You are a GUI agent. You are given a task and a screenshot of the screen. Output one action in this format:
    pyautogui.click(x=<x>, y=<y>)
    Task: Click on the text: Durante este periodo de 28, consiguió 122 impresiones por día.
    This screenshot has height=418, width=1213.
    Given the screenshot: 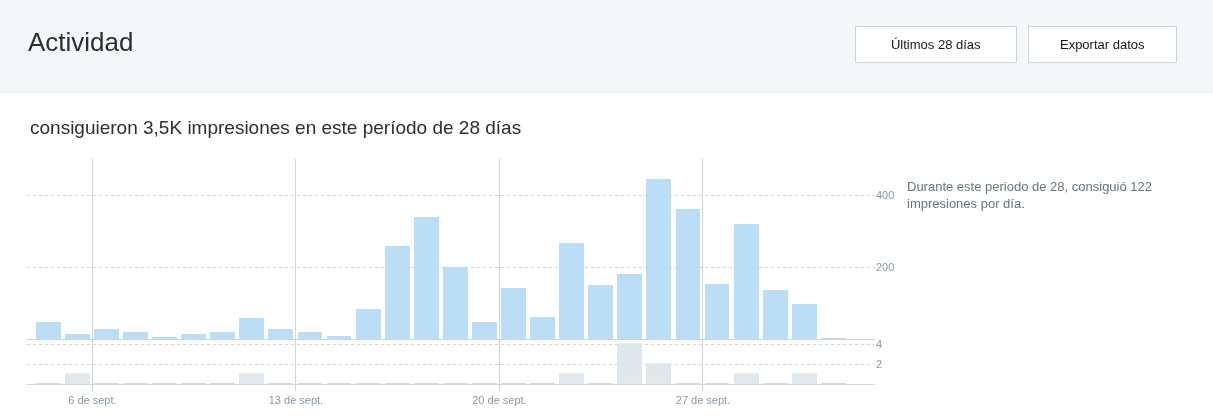 What is the action you would take?
    pyautogui.click(x=1030, y=195)
    